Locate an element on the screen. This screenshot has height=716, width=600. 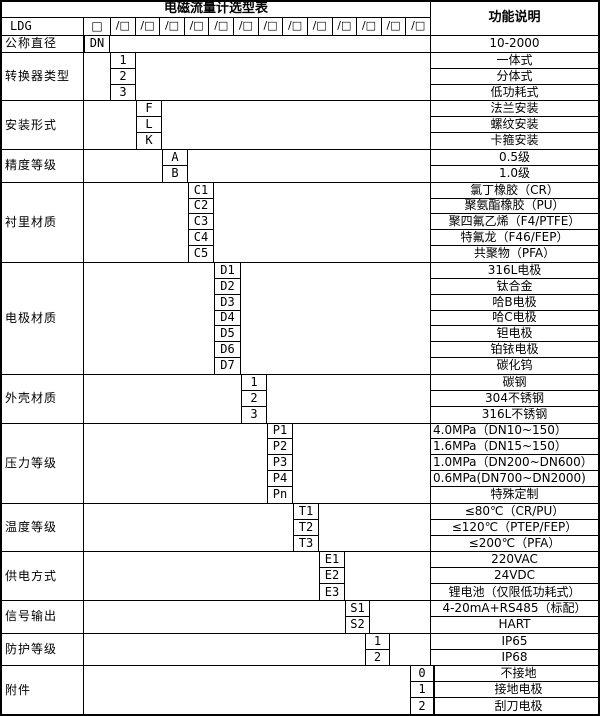
section-label: 转换器类型 is located at coordinates (43, 76).